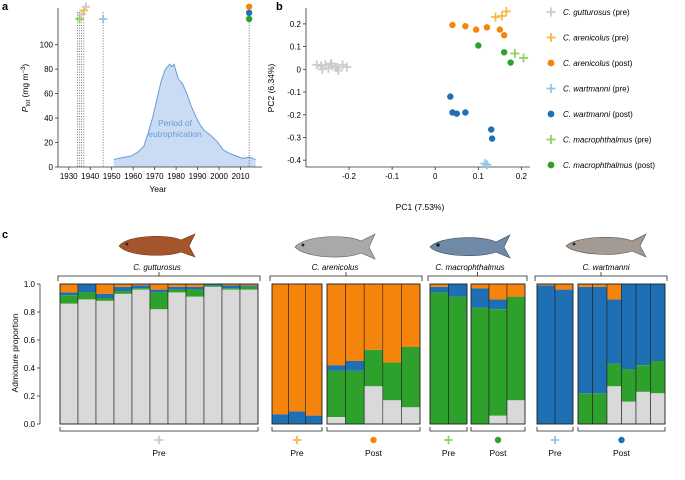  What do you see at coordinates (241, 176) in the screenshot?
I see `a-x-tick-label: 2010` at bounding box center [241, 176].